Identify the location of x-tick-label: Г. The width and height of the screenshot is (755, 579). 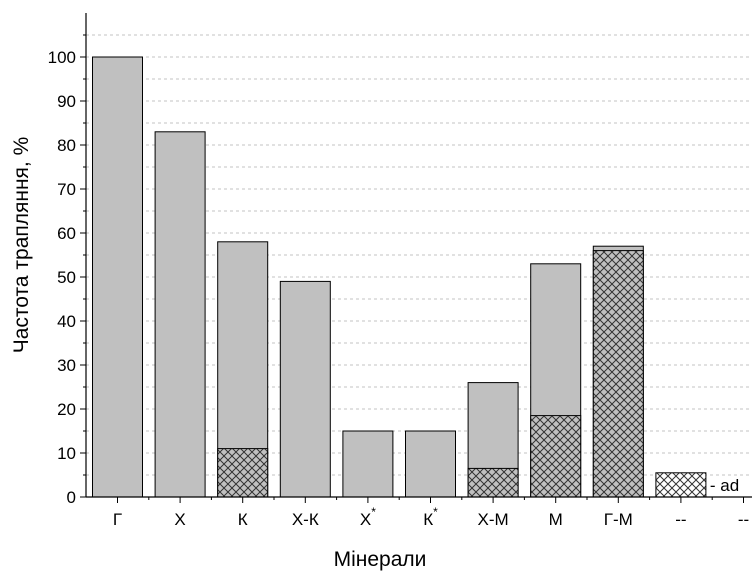
(117, 519).